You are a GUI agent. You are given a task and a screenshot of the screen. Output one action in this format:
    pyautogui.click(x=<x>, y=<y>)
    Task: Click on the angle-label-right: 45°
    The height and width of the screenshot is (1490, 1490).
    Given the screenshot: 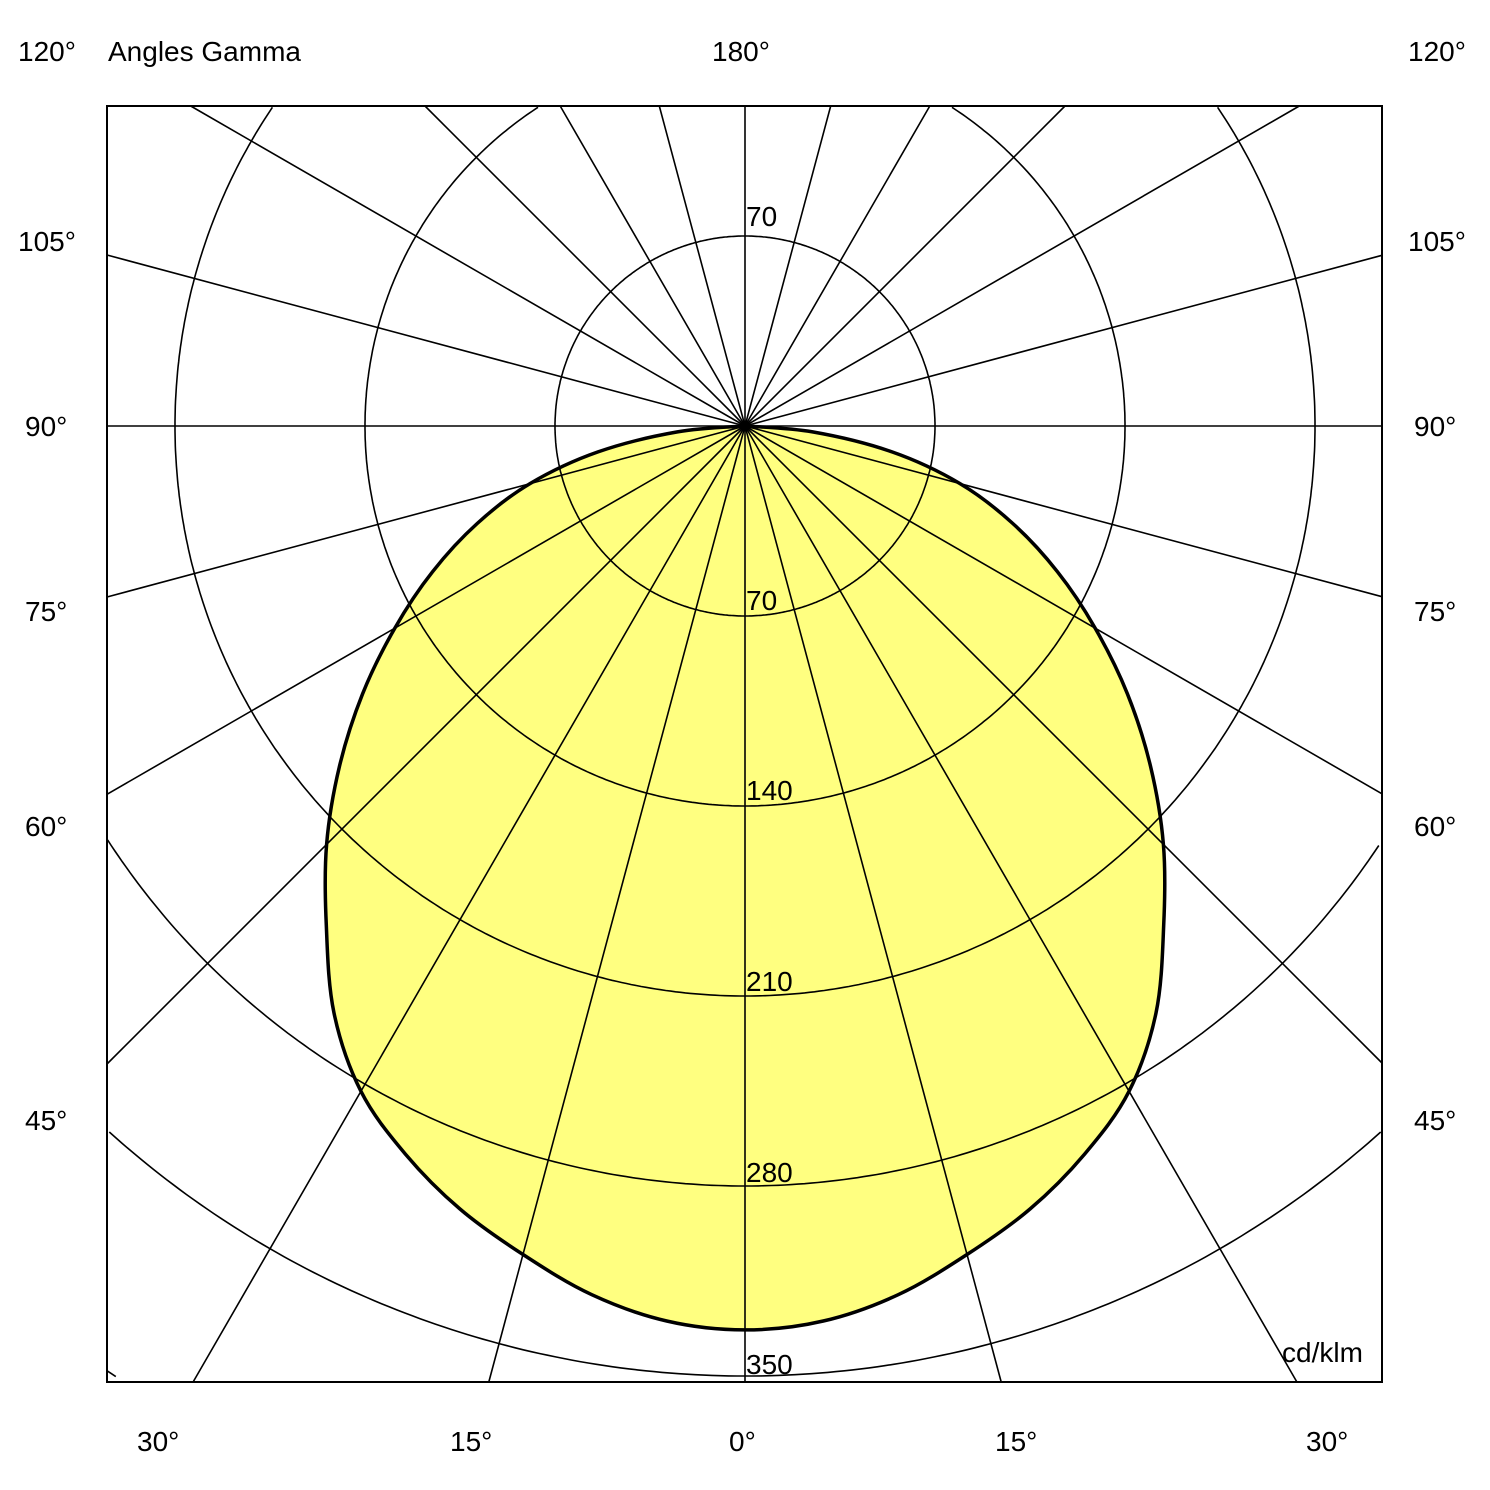 What is the action you would take?
    pyautogui.click(x=1435, y=1120)
    